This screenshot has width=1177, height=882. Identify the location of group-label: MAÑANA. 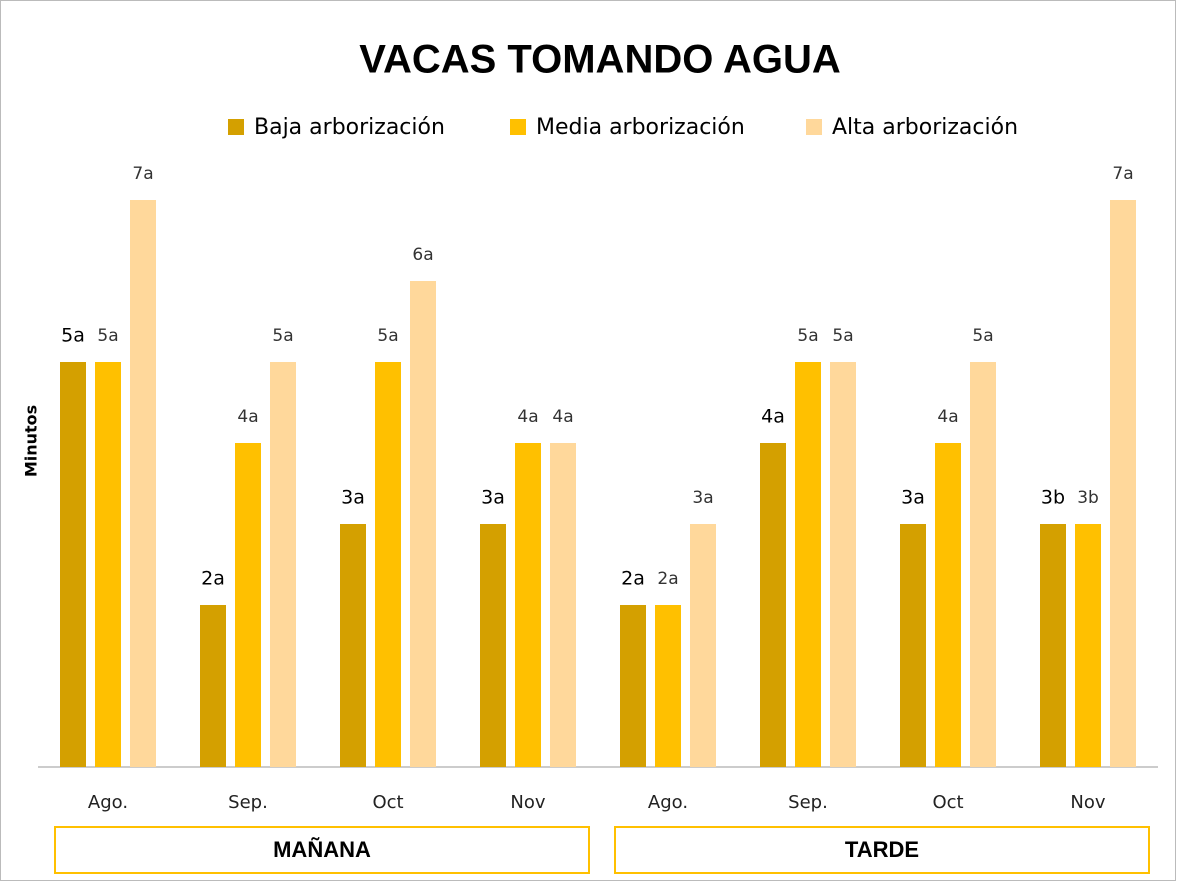
(322, 849).